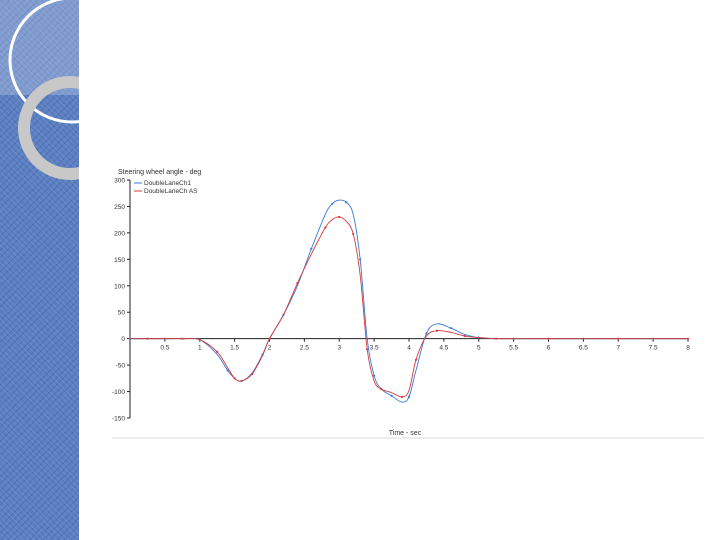 Image resolution: width=720 pixels, height=540 pixels. What do you see at coordinates (405, 433) in the screenshot?
I see `x-axis-label: Time - sec` at bounding box center [405, 433].